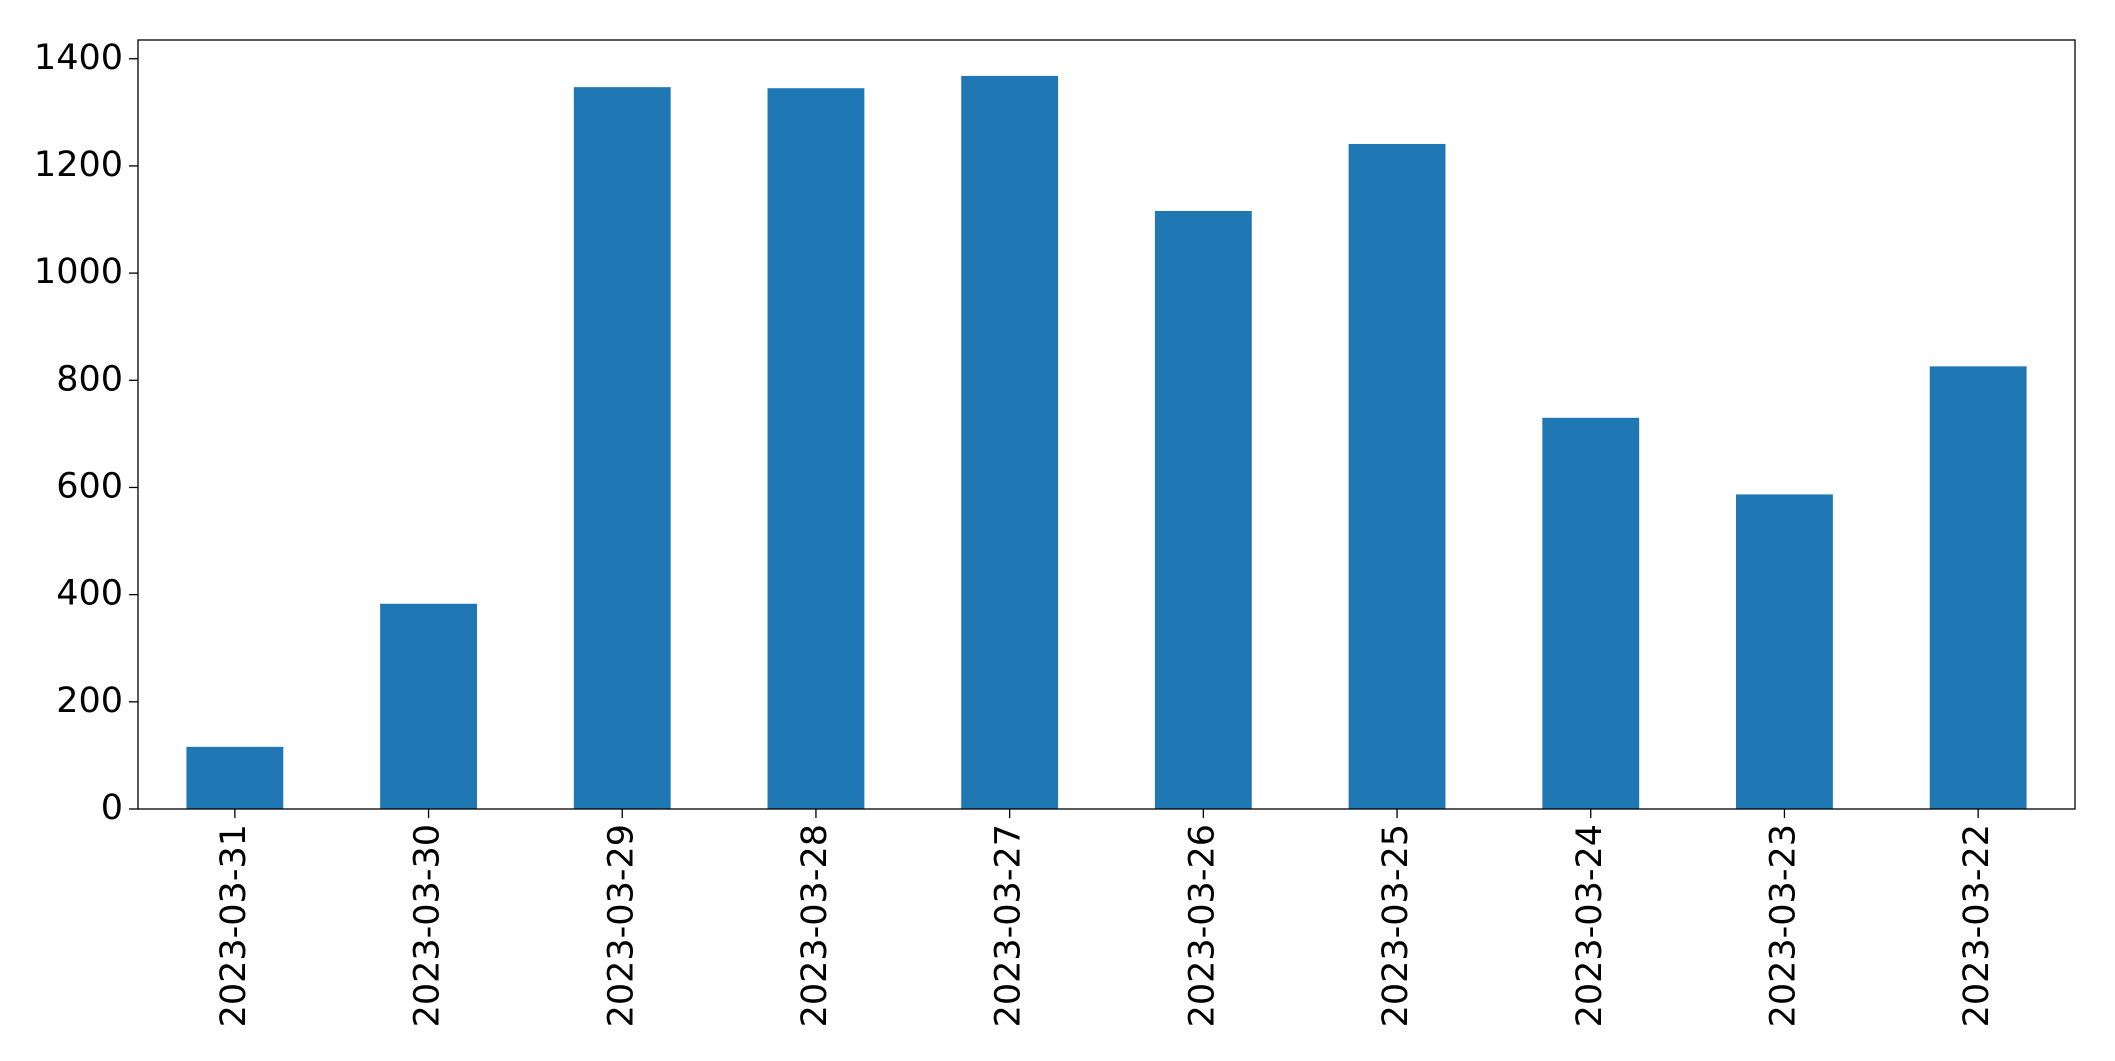 The width and height of the screenshot is (2115, 1061). What do you see at coordinates (1396, 925) in the screenshot?
I see `x-tick-label: 2023-03-25` at bounding box center [1396, 925].